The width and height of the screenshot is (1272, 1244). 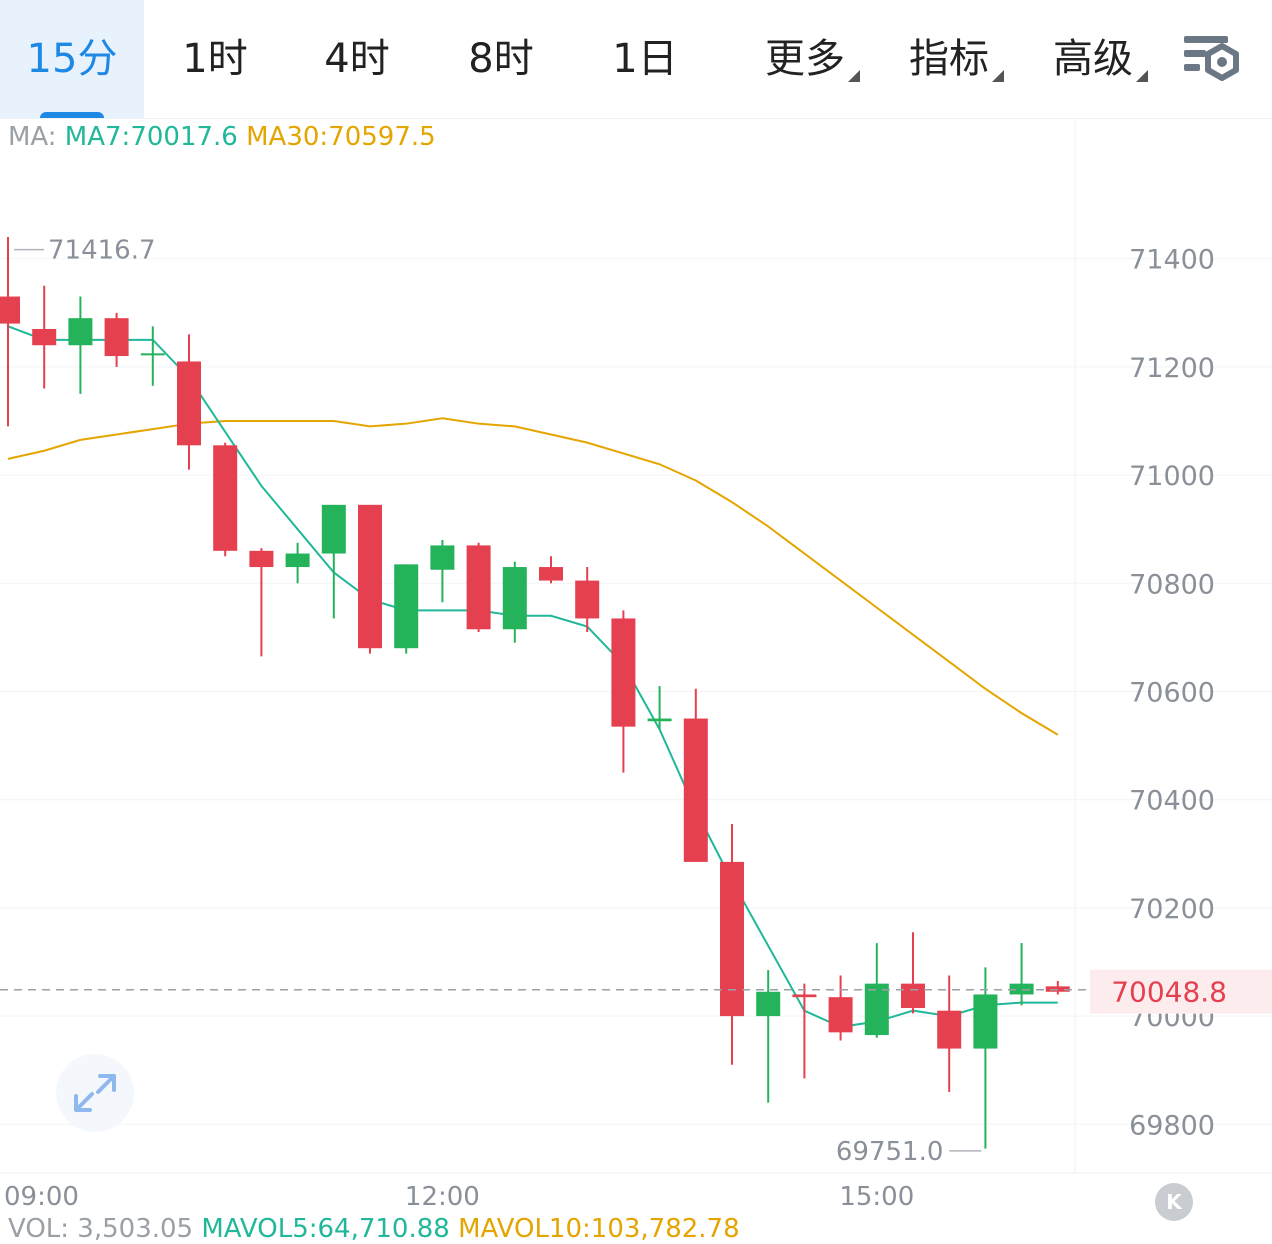 What do you see at coordinates (341, 137) in the screenshot?
I see `ma30-value: MA30:70597.5` at bounding box center [341, 137].